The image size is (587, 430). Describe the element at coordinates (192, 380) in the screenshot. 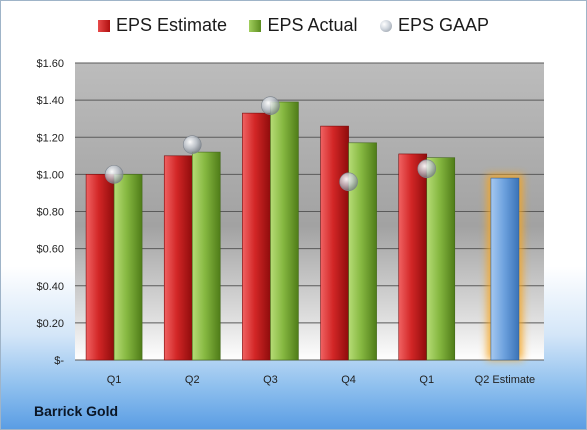

I see `x-tick-label: Q2` at that location.